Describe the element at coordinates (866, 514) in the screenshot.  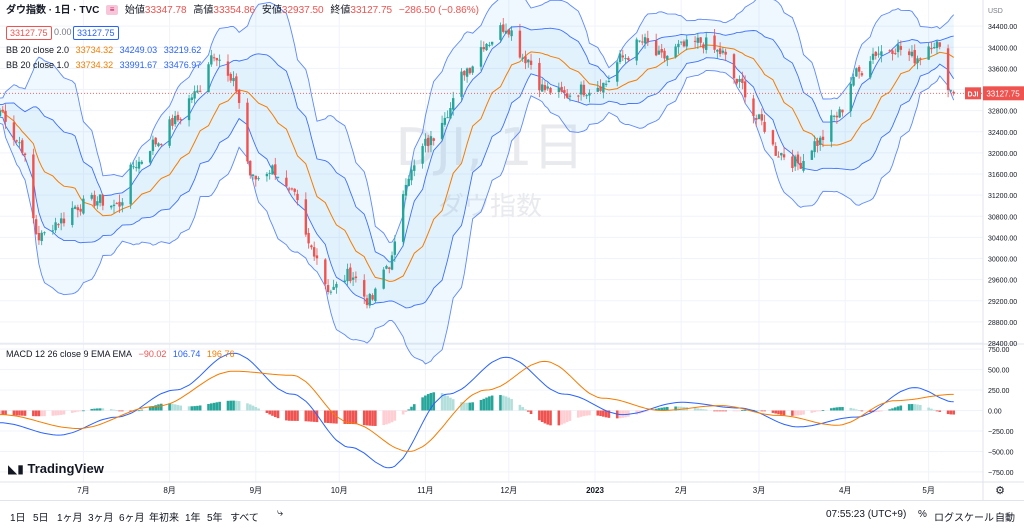
I see `clock-time: 07:55:23 (UTC+9)` at that location.